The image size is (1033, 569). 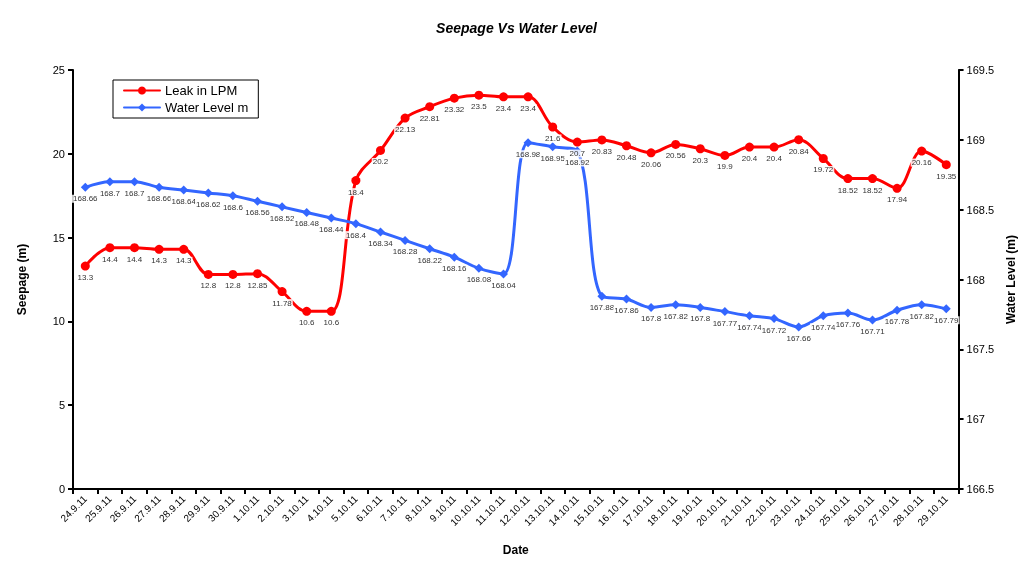 I want to click on data-label: 168.28, so click(x=405, y=252).